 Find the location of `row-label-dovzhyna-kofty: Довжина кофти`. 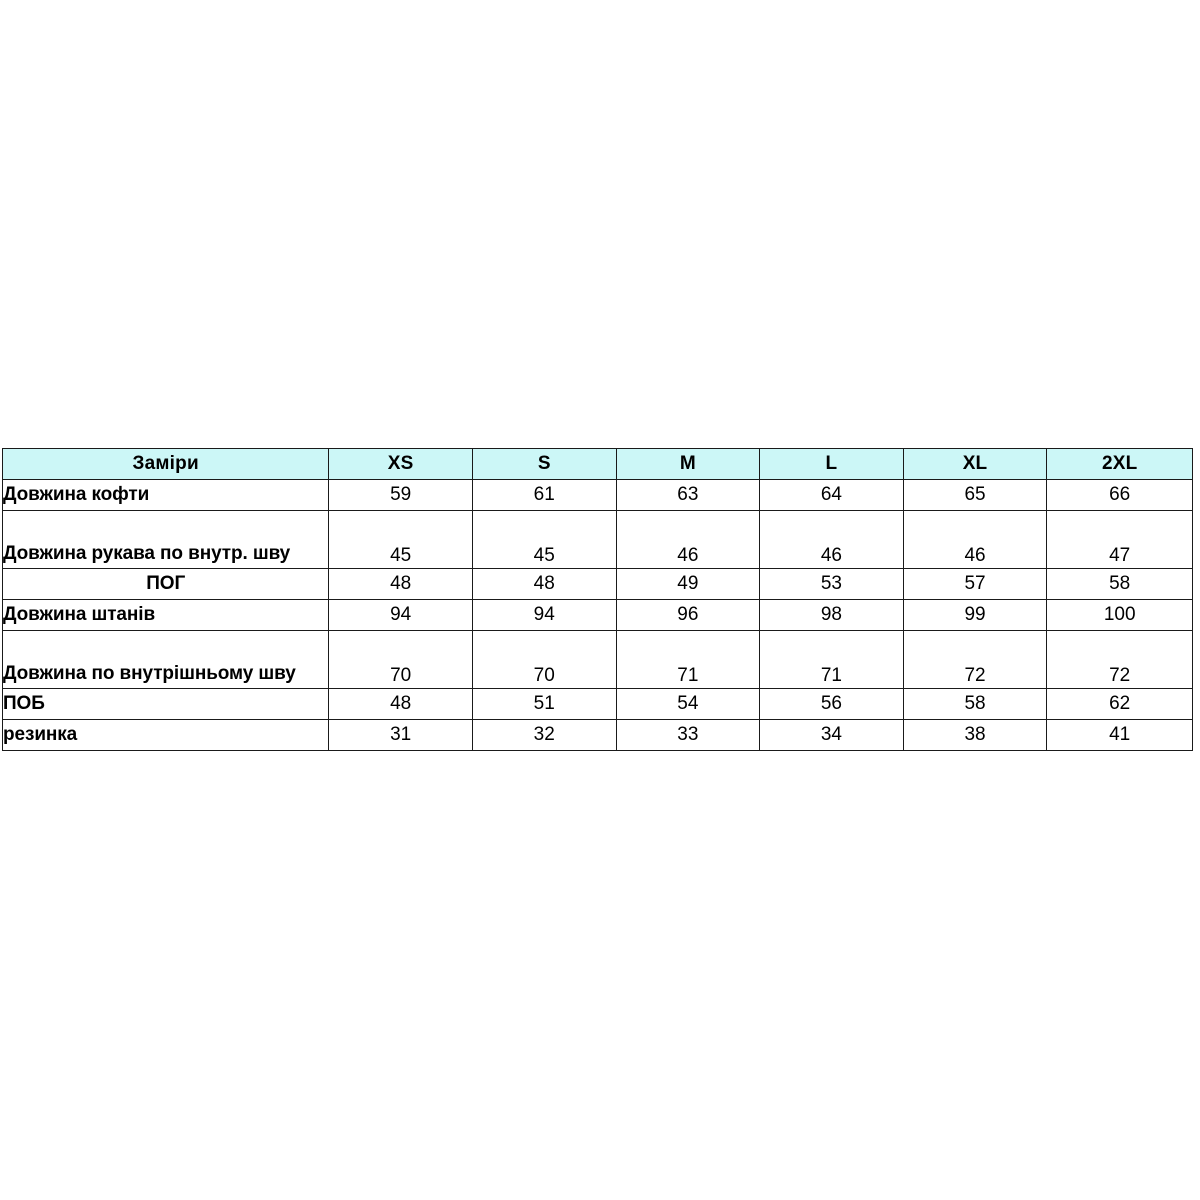

row-label-dovzhyna-kofty: Довжина кофти is located at coordinates (165, 495).